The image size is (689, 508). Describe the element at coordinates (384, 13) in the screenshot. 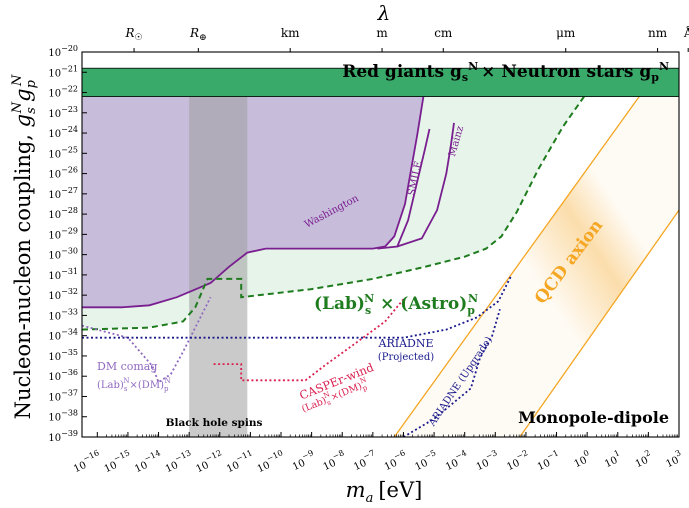

I see `top-axis-label: λ` at that location.